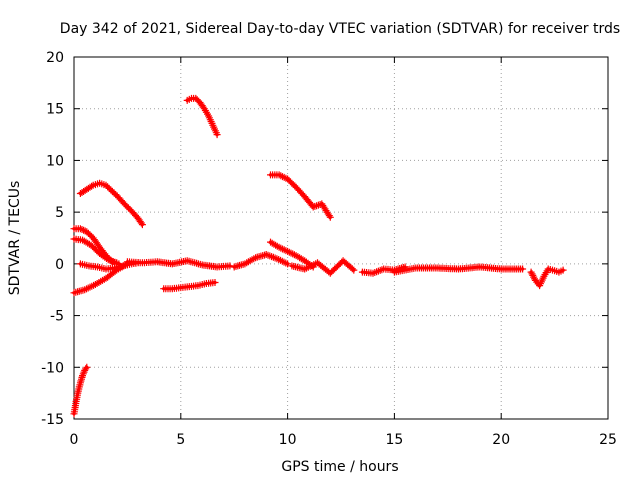 This screenshot has width=640, height=480. I want to click on y-tick-label: 5, so click(59, 213).